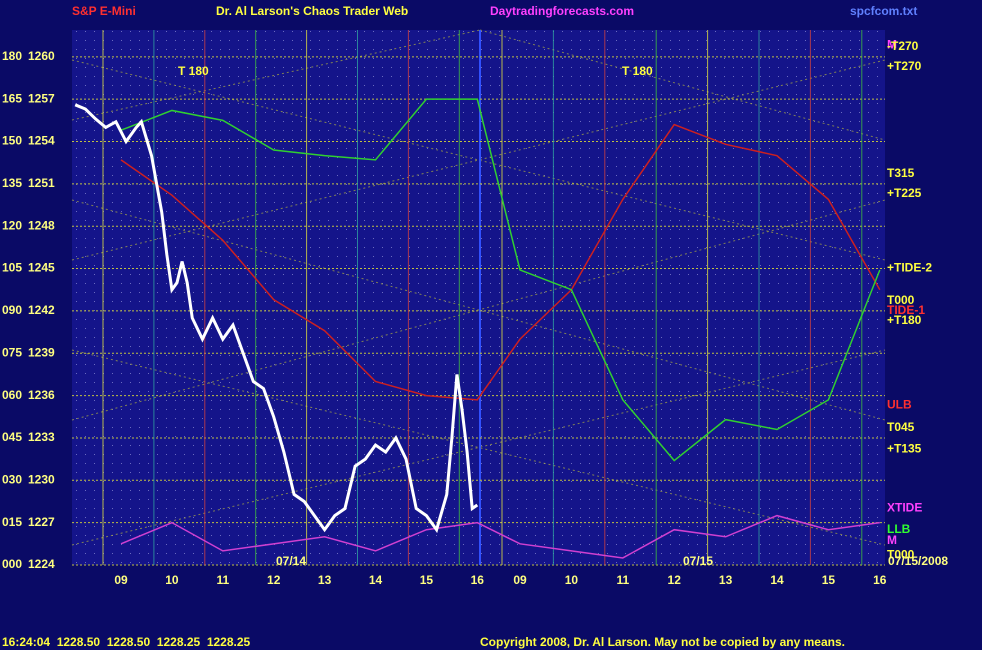 This screenshot has height=650, width=982. Describe the element at coordinates (906, 310) in the screenshot. I see `level-label: TIDE-1` at that location.